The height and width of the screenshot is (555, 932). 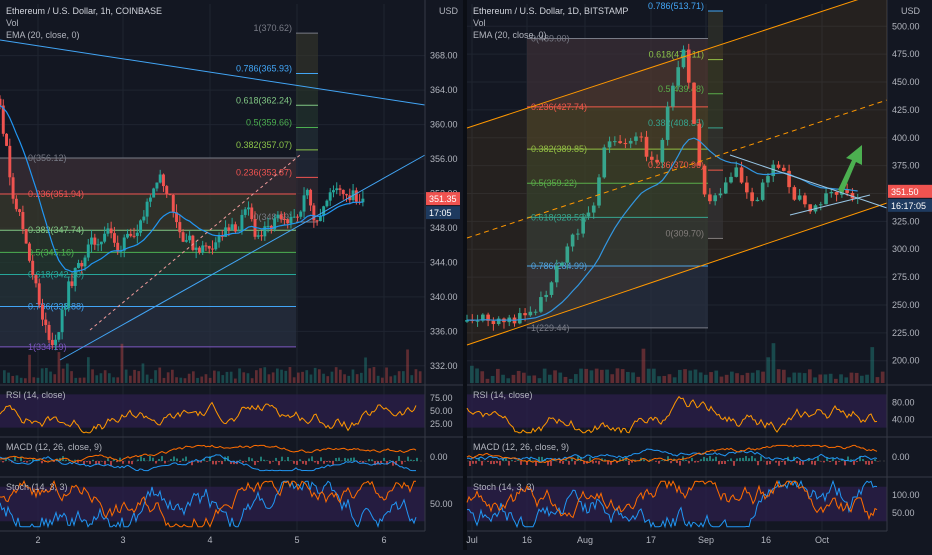 I want to click on price-axis-label: 275.00, so click(x=906, y=277).